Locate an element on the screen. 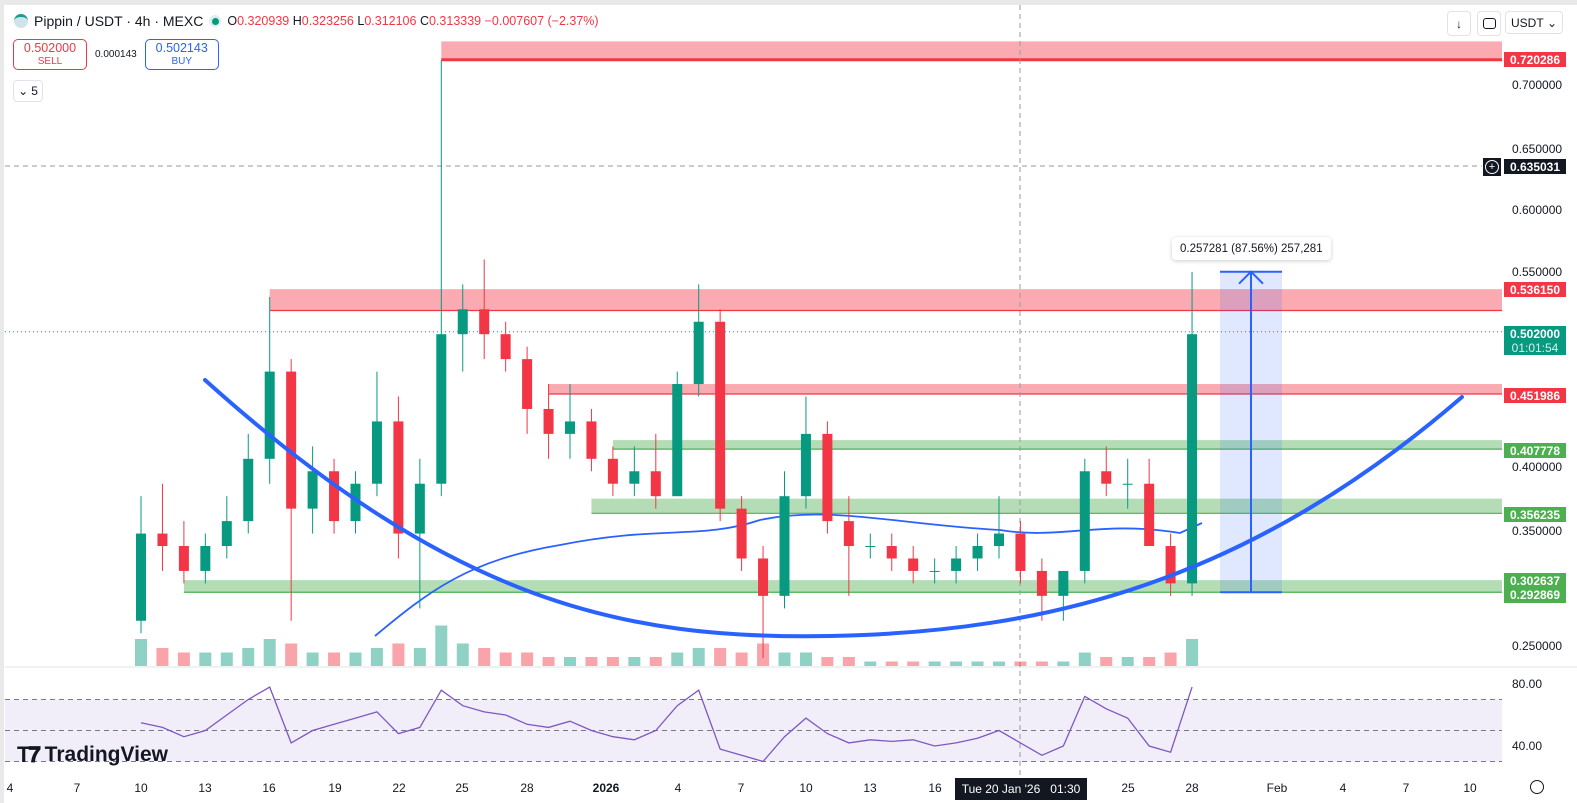 Image resolution: width=1577 pixels, height=803 pixels. buy-button: 0.502143 BUY is located at coordinates (181, 54).